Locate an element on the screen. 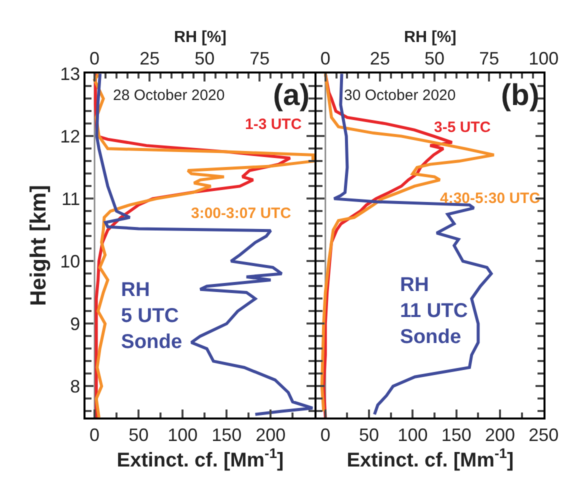 The image size is (584, 488). series-label: RH 5 UTC Sonde is located at coordinates (151, 316).